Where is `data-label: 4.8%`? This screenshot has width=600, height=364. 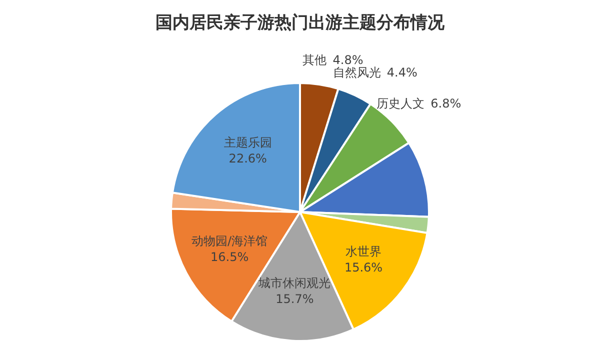
data-label: 4.8% is located at coordinates (348, 59).